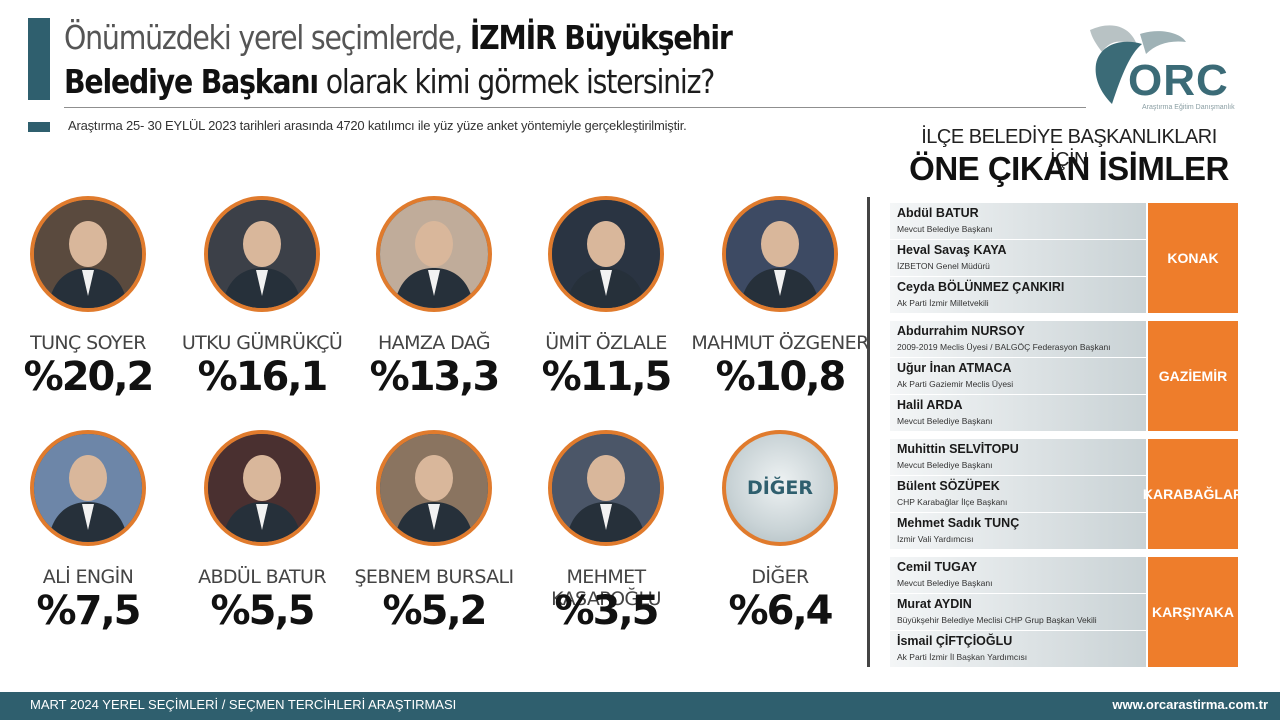 This screenshot has height=720, width=1280. I want to click on district-candidate-name: Cemil TUGAY, so click(937, 567).